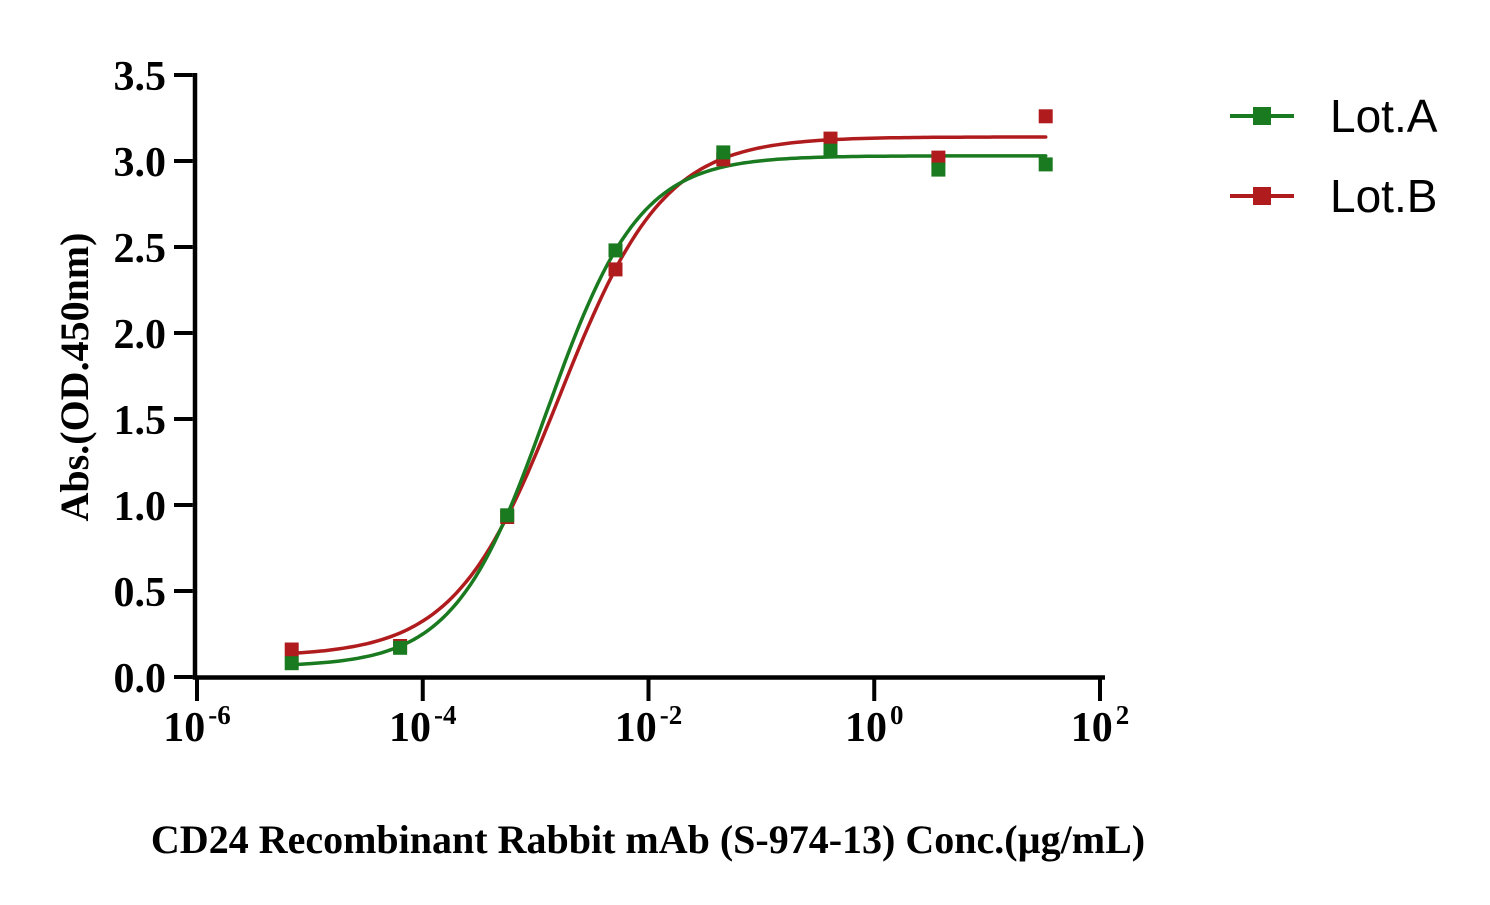 The width and height of the screenshot is (1490, 905). Describe the element at coordinates (140, 249) in the screenshot. I see `y-tick-label: 2.5` at that location.